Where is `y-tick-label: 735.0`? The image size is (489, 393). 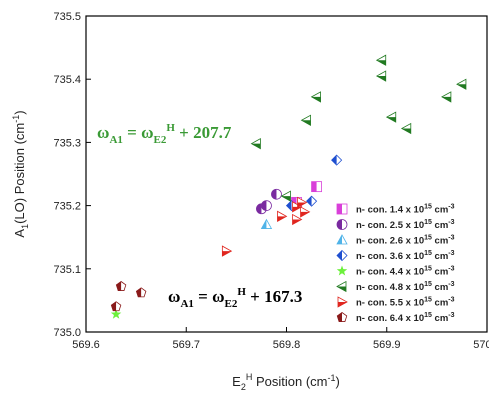
y-tick-label: 735.0 is located at coordinates (67, 333).